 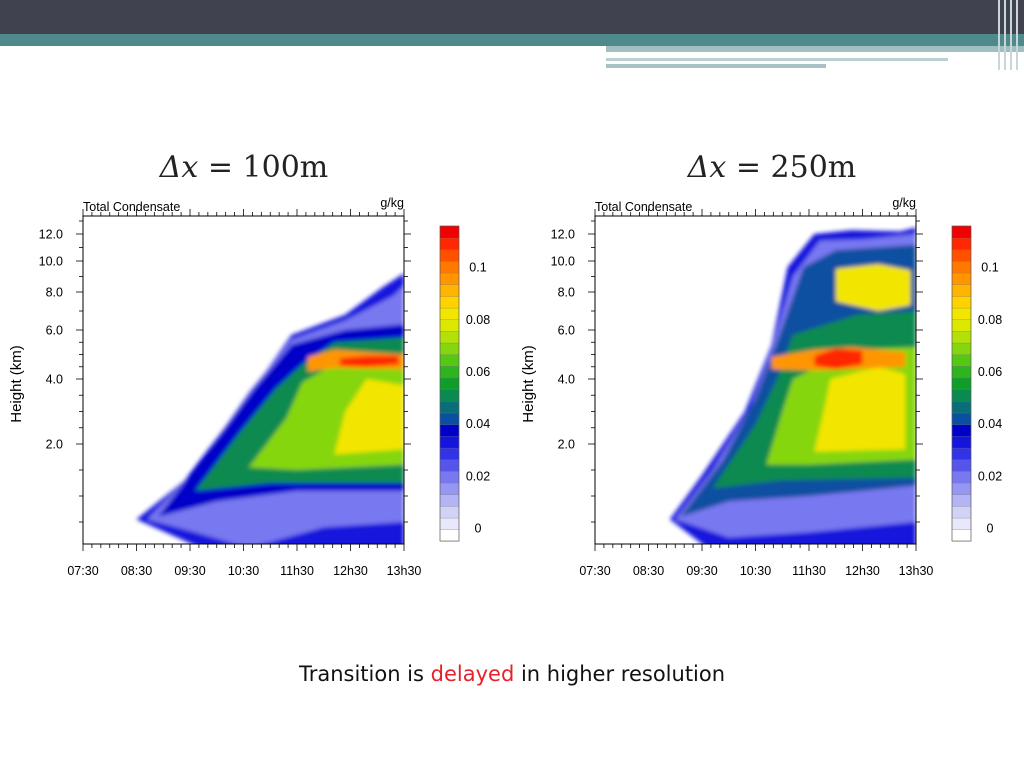 I want to click on x-tick-label: 07:30, so click(x=594, y=571).